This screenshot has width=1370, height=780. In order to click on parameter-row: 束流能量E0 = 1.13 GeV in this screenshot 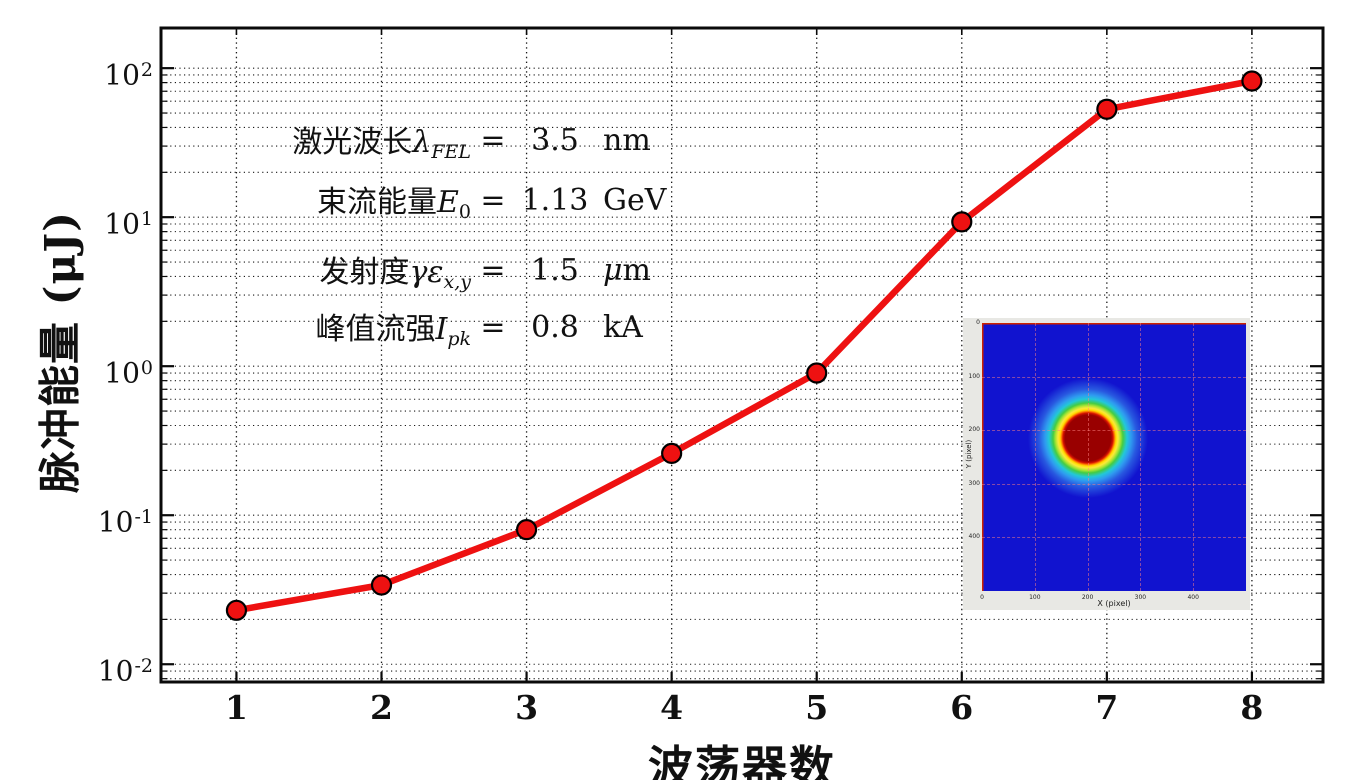, I will do `click(460, 200)`.